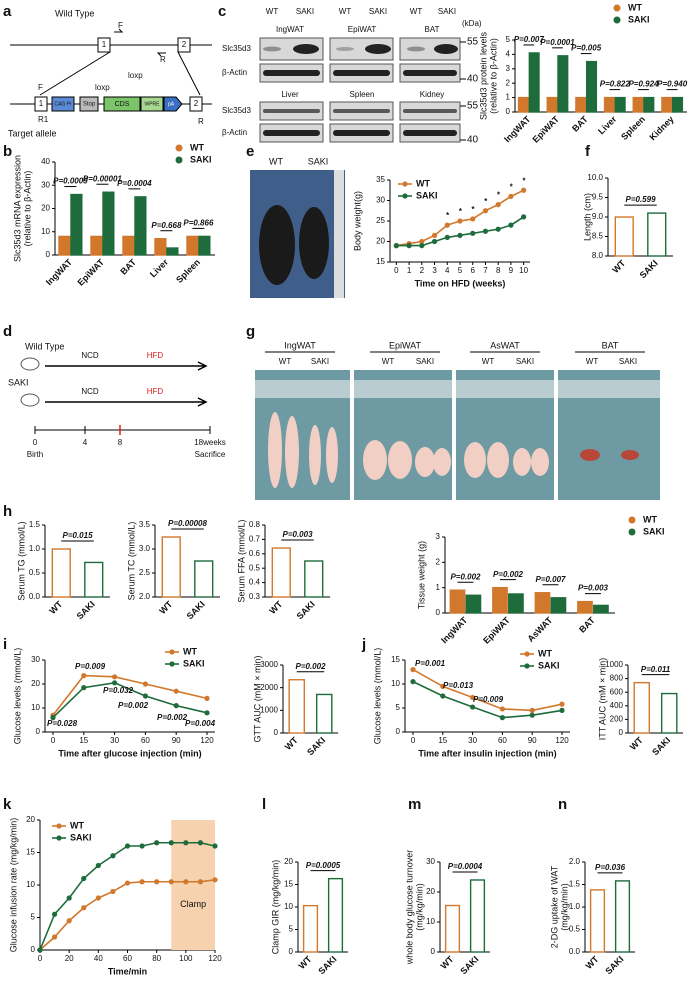  I want to click on y-tick-label: 3, so click(438, 536).